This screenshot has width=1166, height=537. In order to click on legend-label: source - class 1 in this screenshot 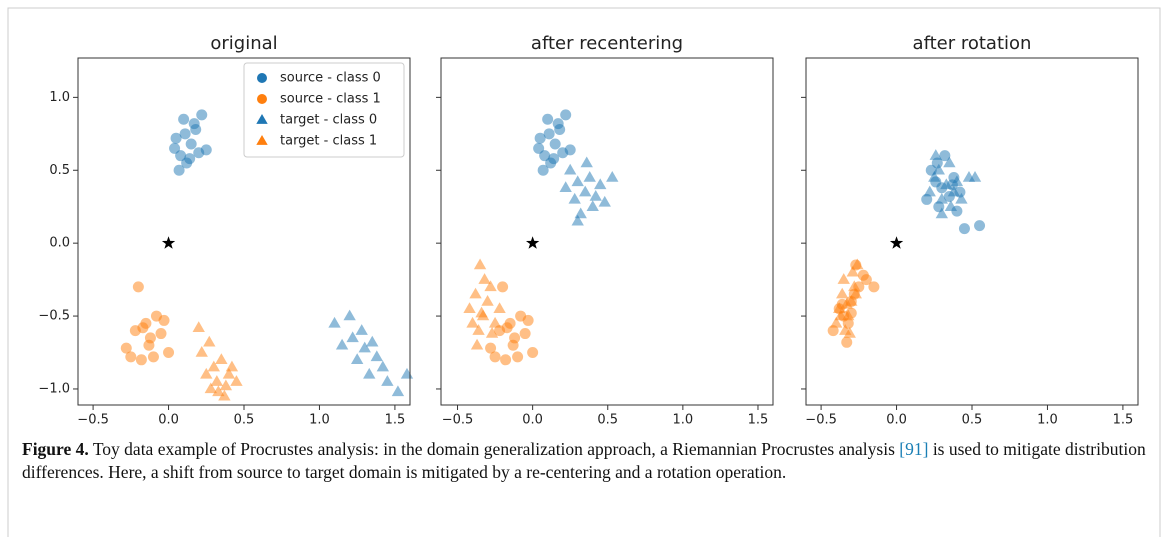, I will do `click(330, 99)`.